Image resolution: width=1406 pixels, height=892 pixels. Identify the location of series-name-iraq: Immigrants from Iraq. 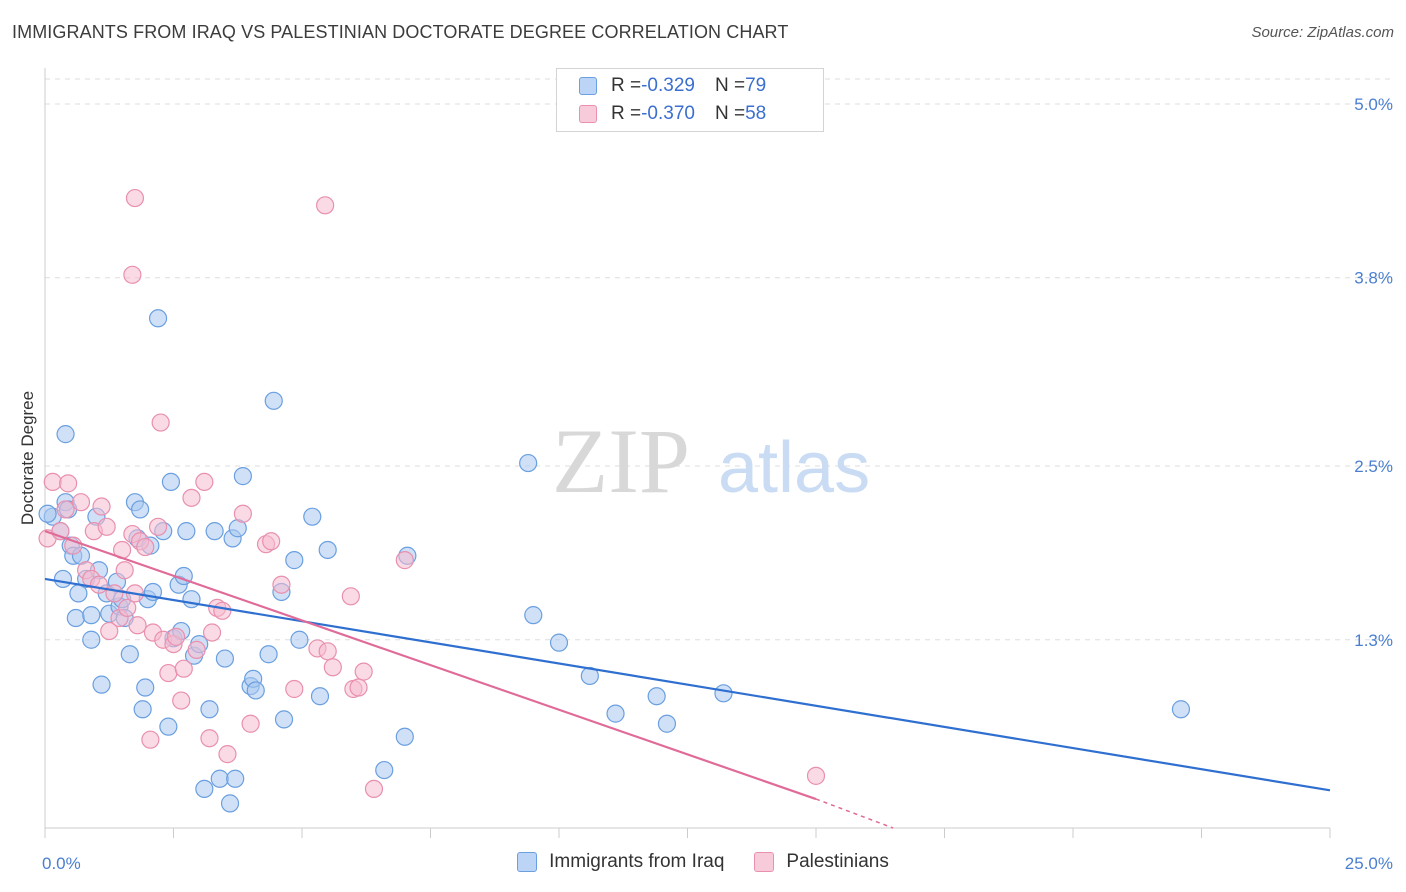
(637, 861).